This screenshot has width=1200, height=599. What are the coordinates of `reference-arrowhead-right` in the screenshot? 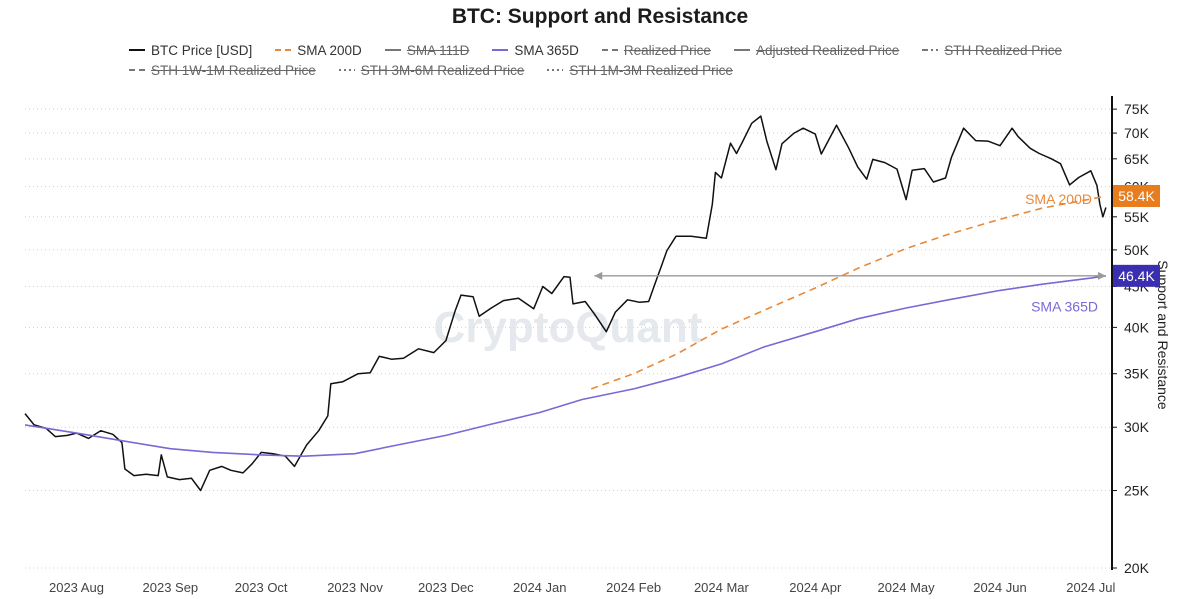 It's located at (1101, 275).